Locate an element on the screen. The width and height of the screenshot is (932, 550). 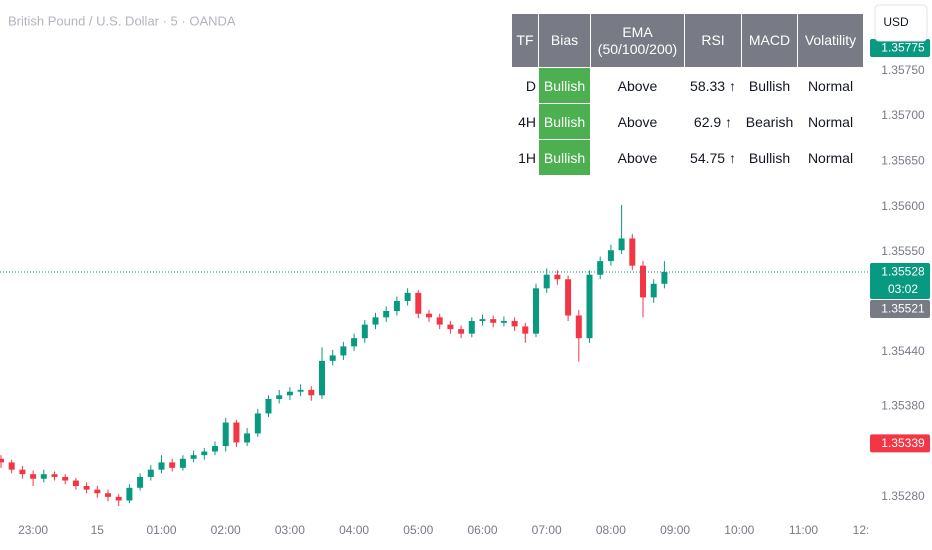
y-tick-label: 1.35380 is located at coordinates (903, 405).